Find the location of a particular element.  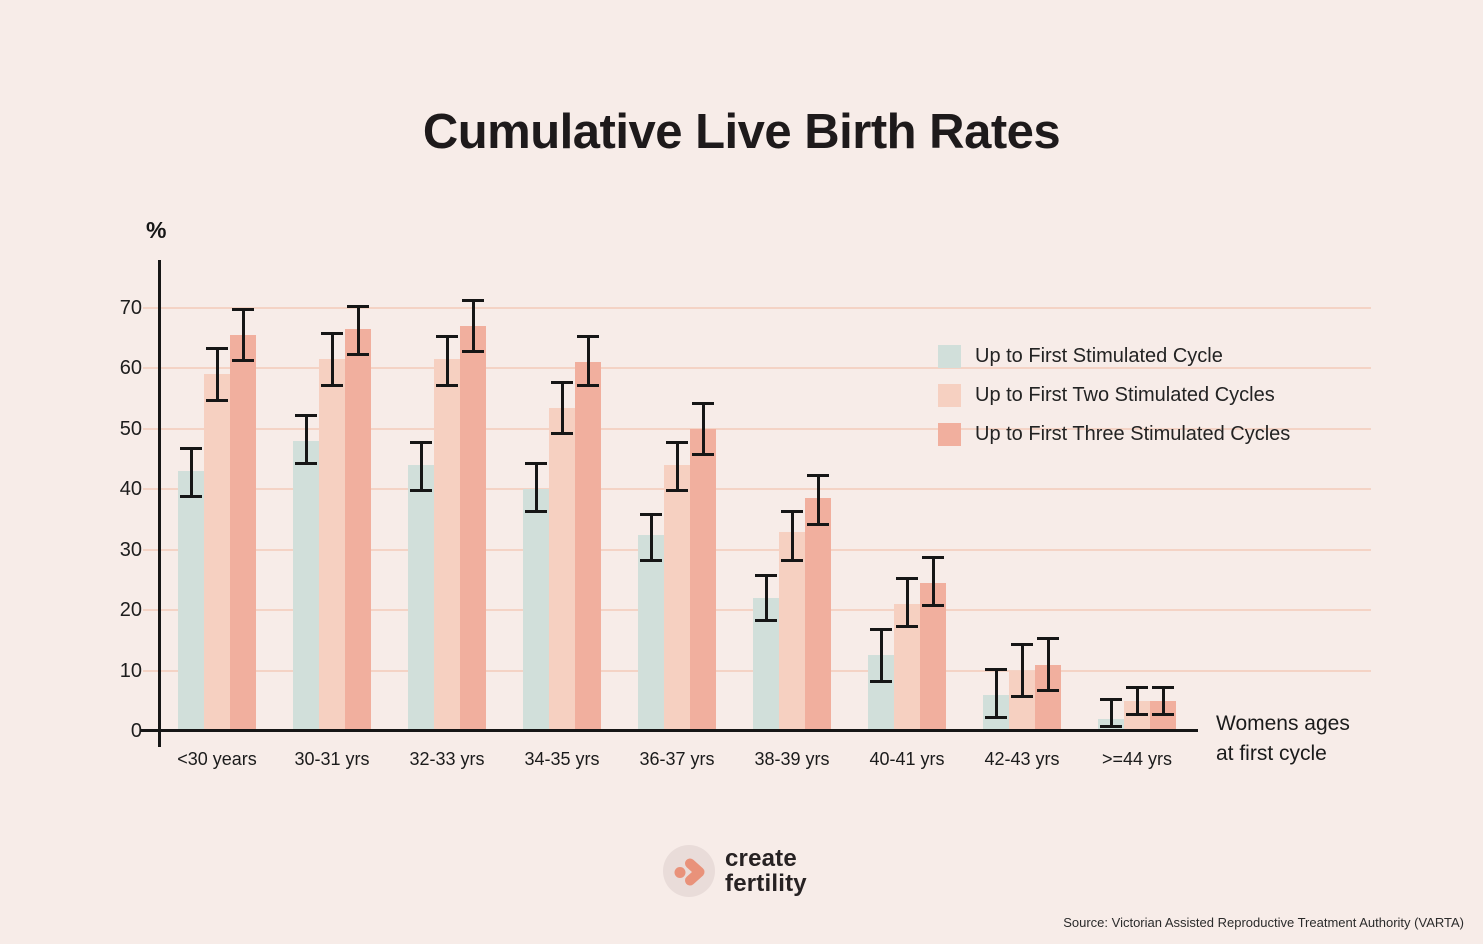

legend-label: Up to First Two Stimulated Cycles is located at coordinates (1125, 395).